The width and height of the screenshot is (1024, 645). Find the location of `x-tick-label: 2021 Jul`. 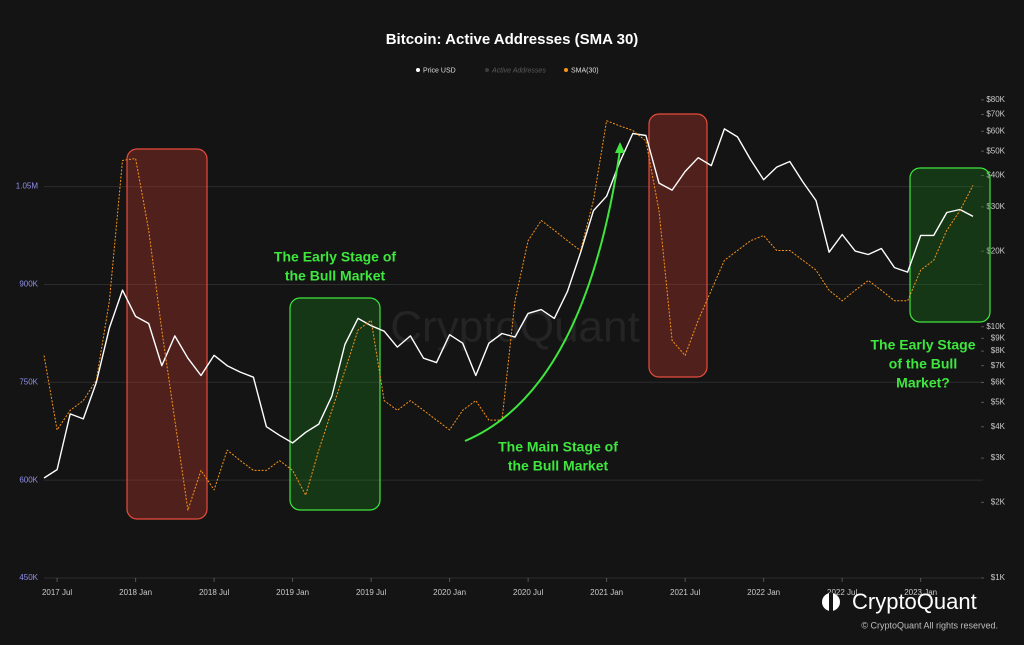

x-tick-label: 2021 Jul is located at coordinates (685, 592).